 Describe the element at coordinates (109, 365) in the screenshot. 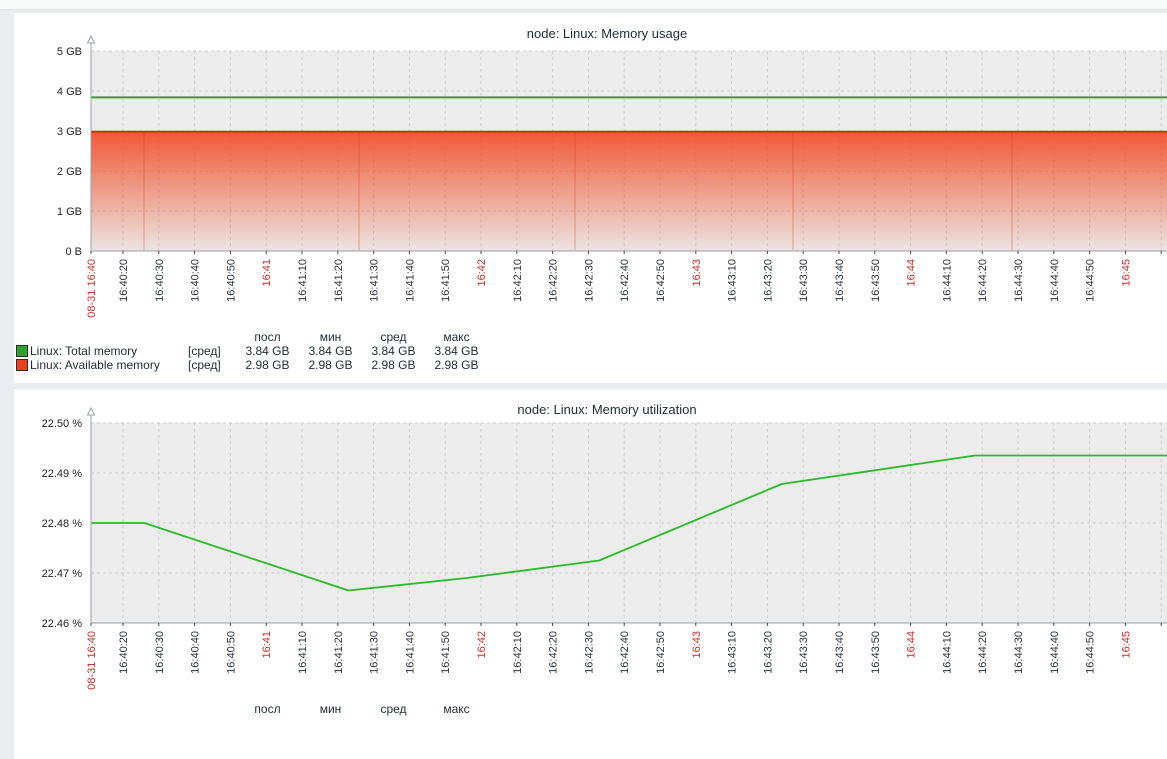

I see `legend-series-name: Linux: Available memory` at that location.